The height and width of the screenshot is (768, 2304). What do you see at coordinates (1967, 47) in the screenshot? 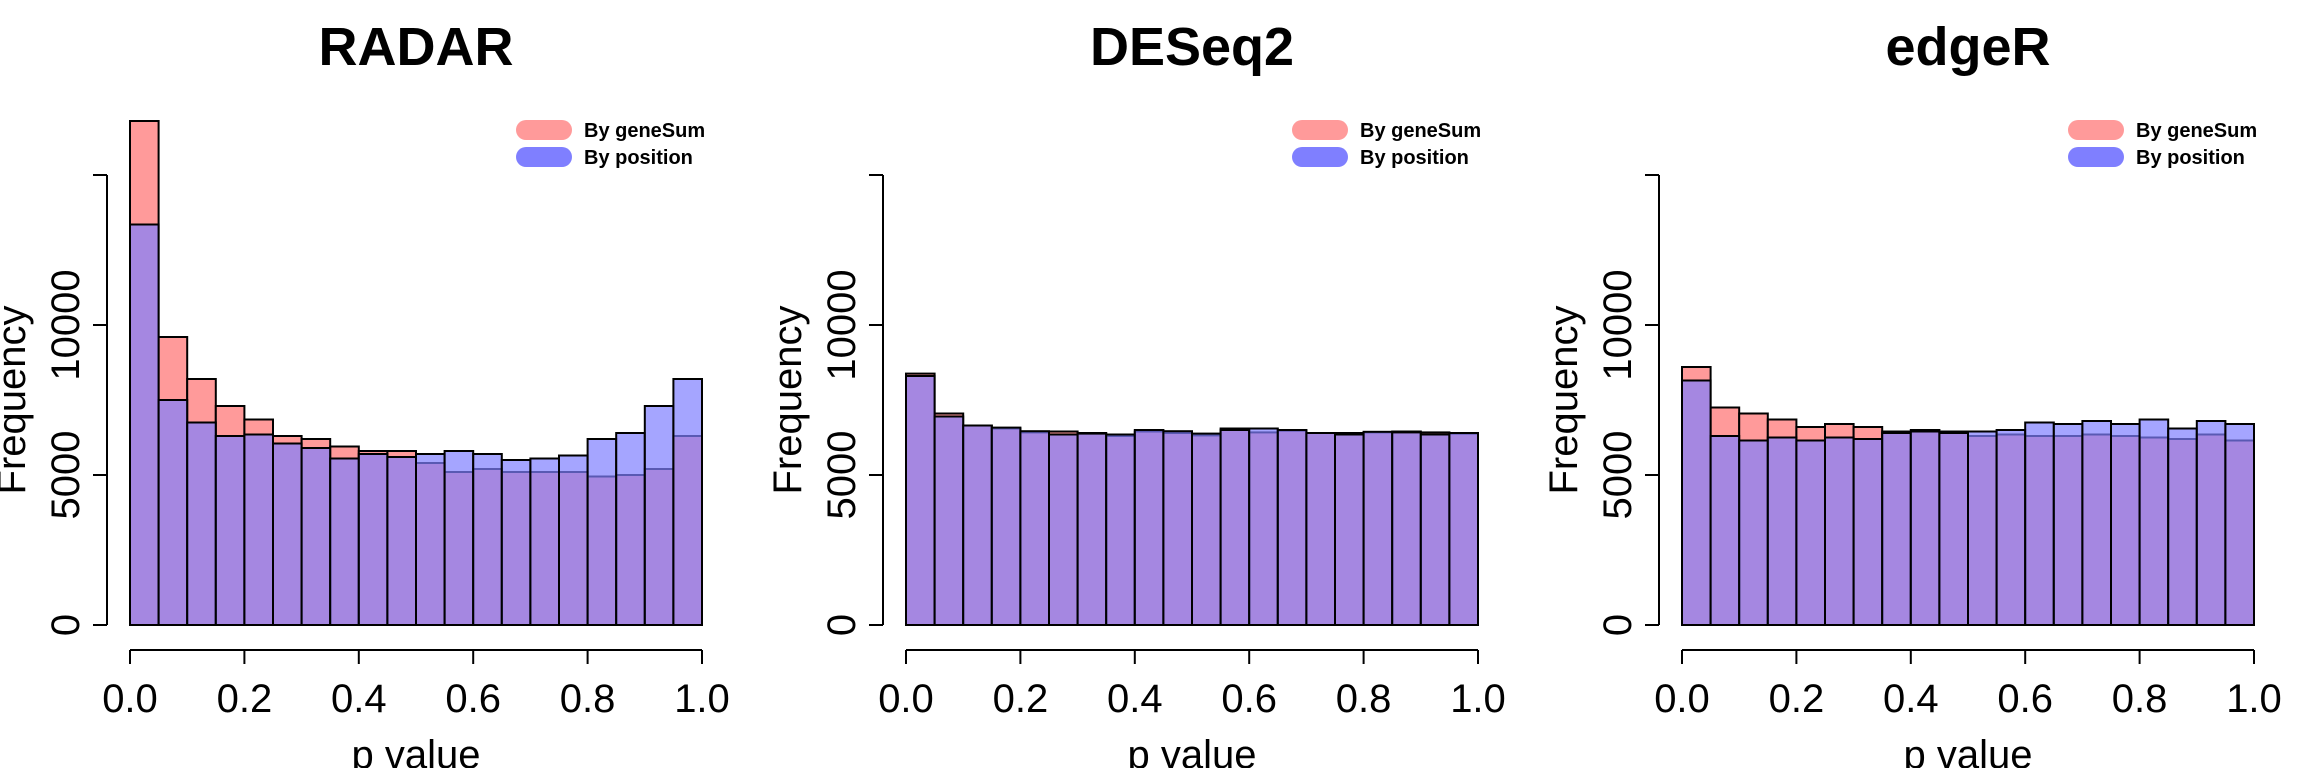
I see `chart-title: edgeR` at bounding box center [1967, 47].